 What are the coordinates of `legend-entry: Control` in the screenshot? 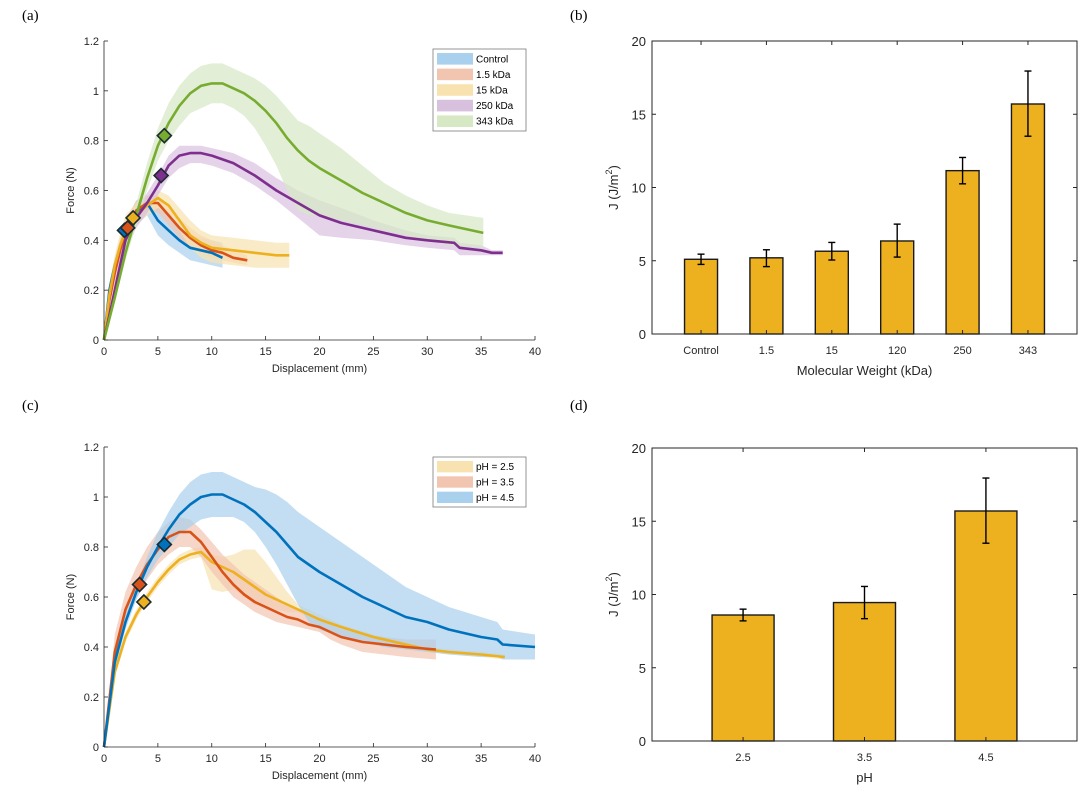 It's located at (492, 59).